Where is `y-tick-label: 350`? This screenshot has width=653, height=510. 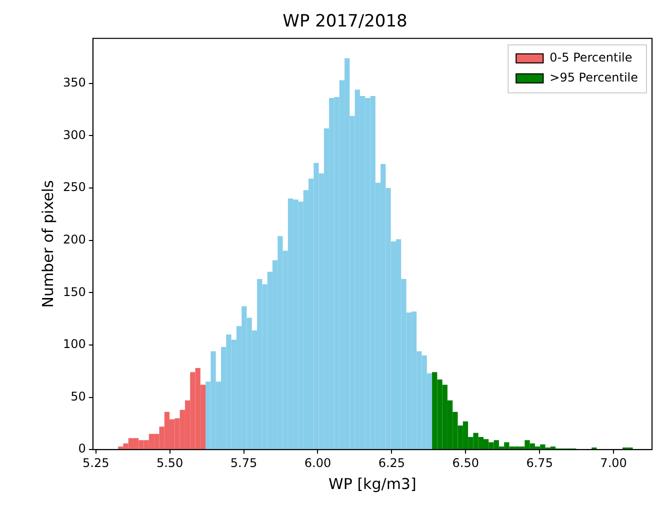 y-tick-label: 350 is located at coordinates (74, 83).